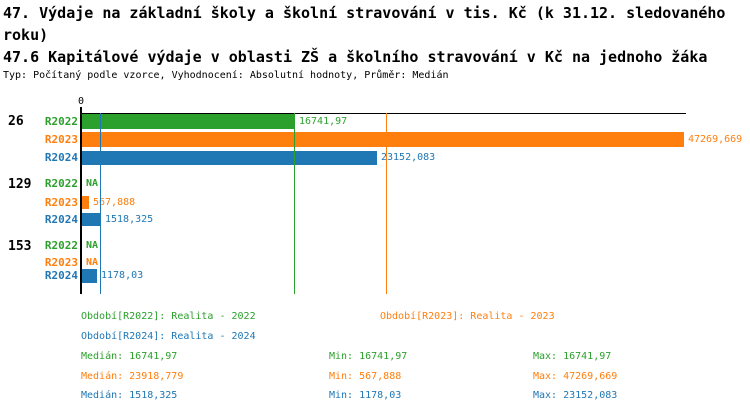  Describe the element at coordinates (20, 246) in the screenshot. I see `group-label-153: 153` at that location.